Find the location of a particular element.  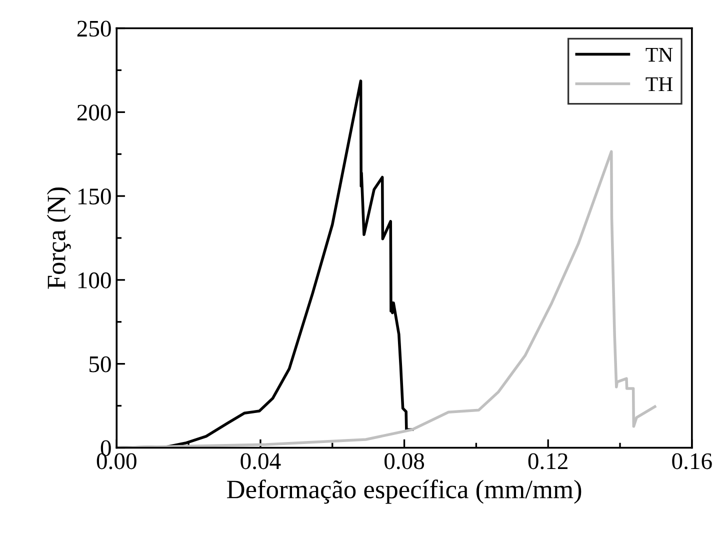

x-tick-label: 0.08 is located at coordinates (404, 461).